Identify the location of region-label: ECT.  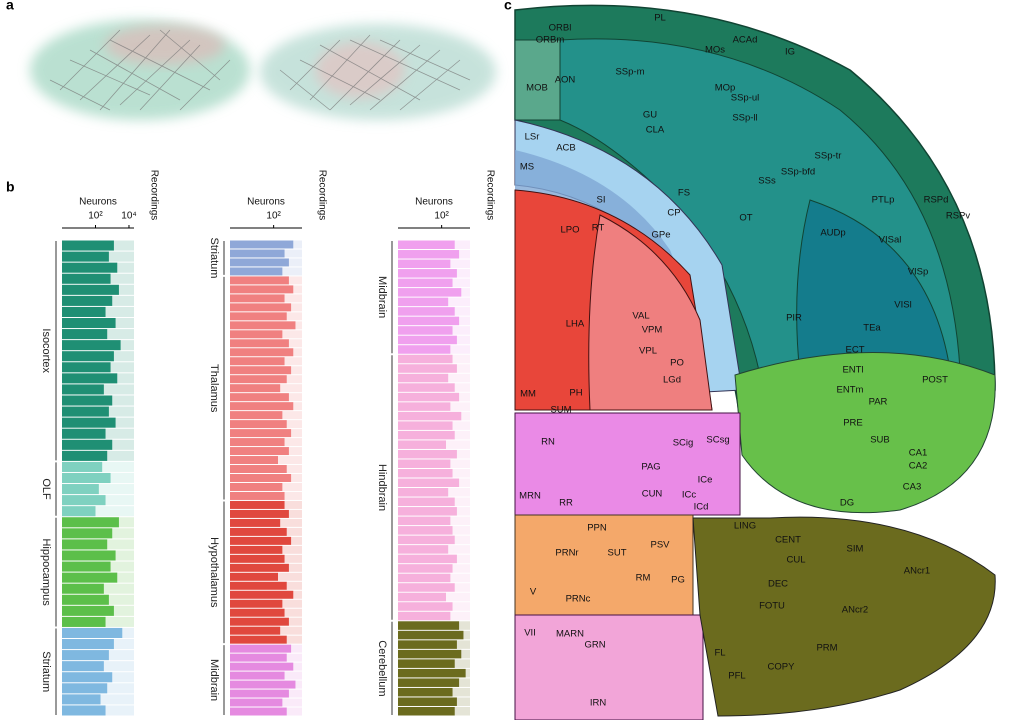
(855, 350).